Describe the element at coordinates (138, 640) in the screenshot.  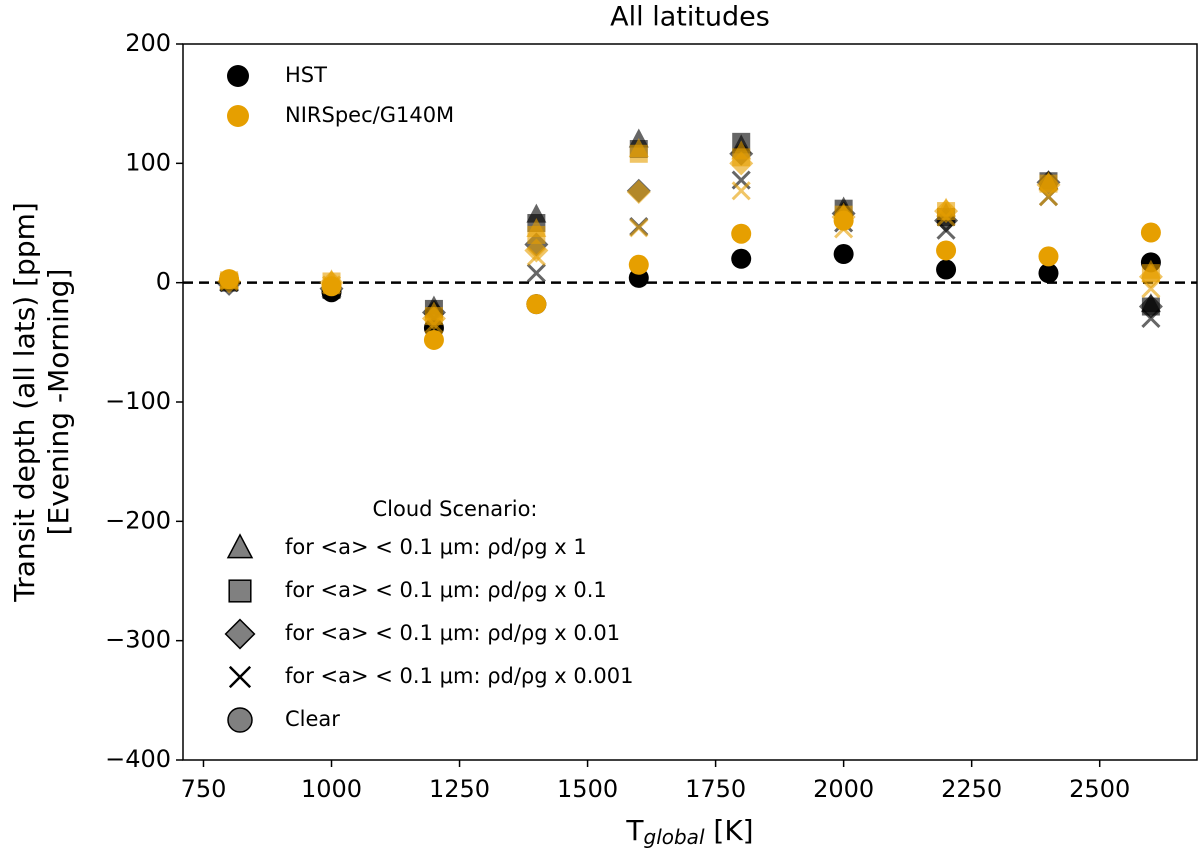
I see `y-tick-label: −300` at that location.